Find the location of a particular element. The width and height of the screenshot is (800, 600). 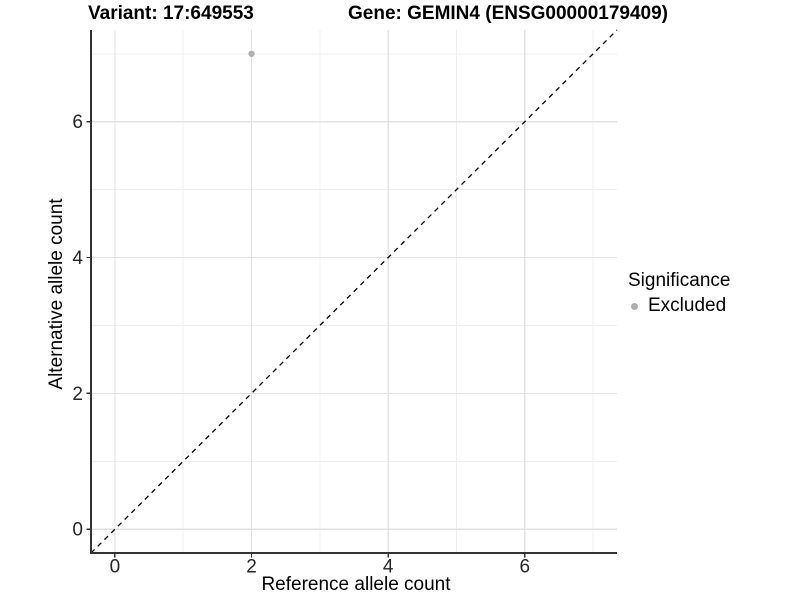

legend-item-label: Excluded is located at coordinates (687, 305).